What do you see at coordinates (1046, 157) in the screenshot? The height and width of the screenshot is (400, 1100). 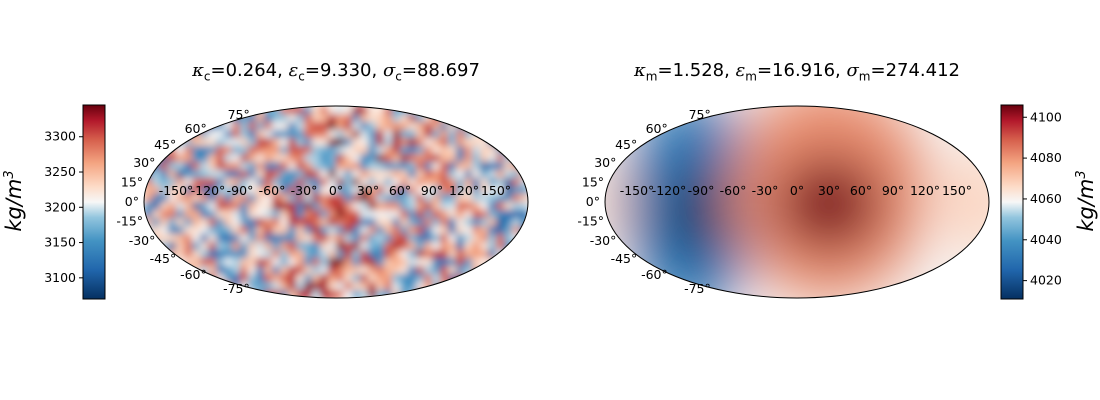 I see `colorbar-tick-label: 4080` at bounding box center [1046, 157].